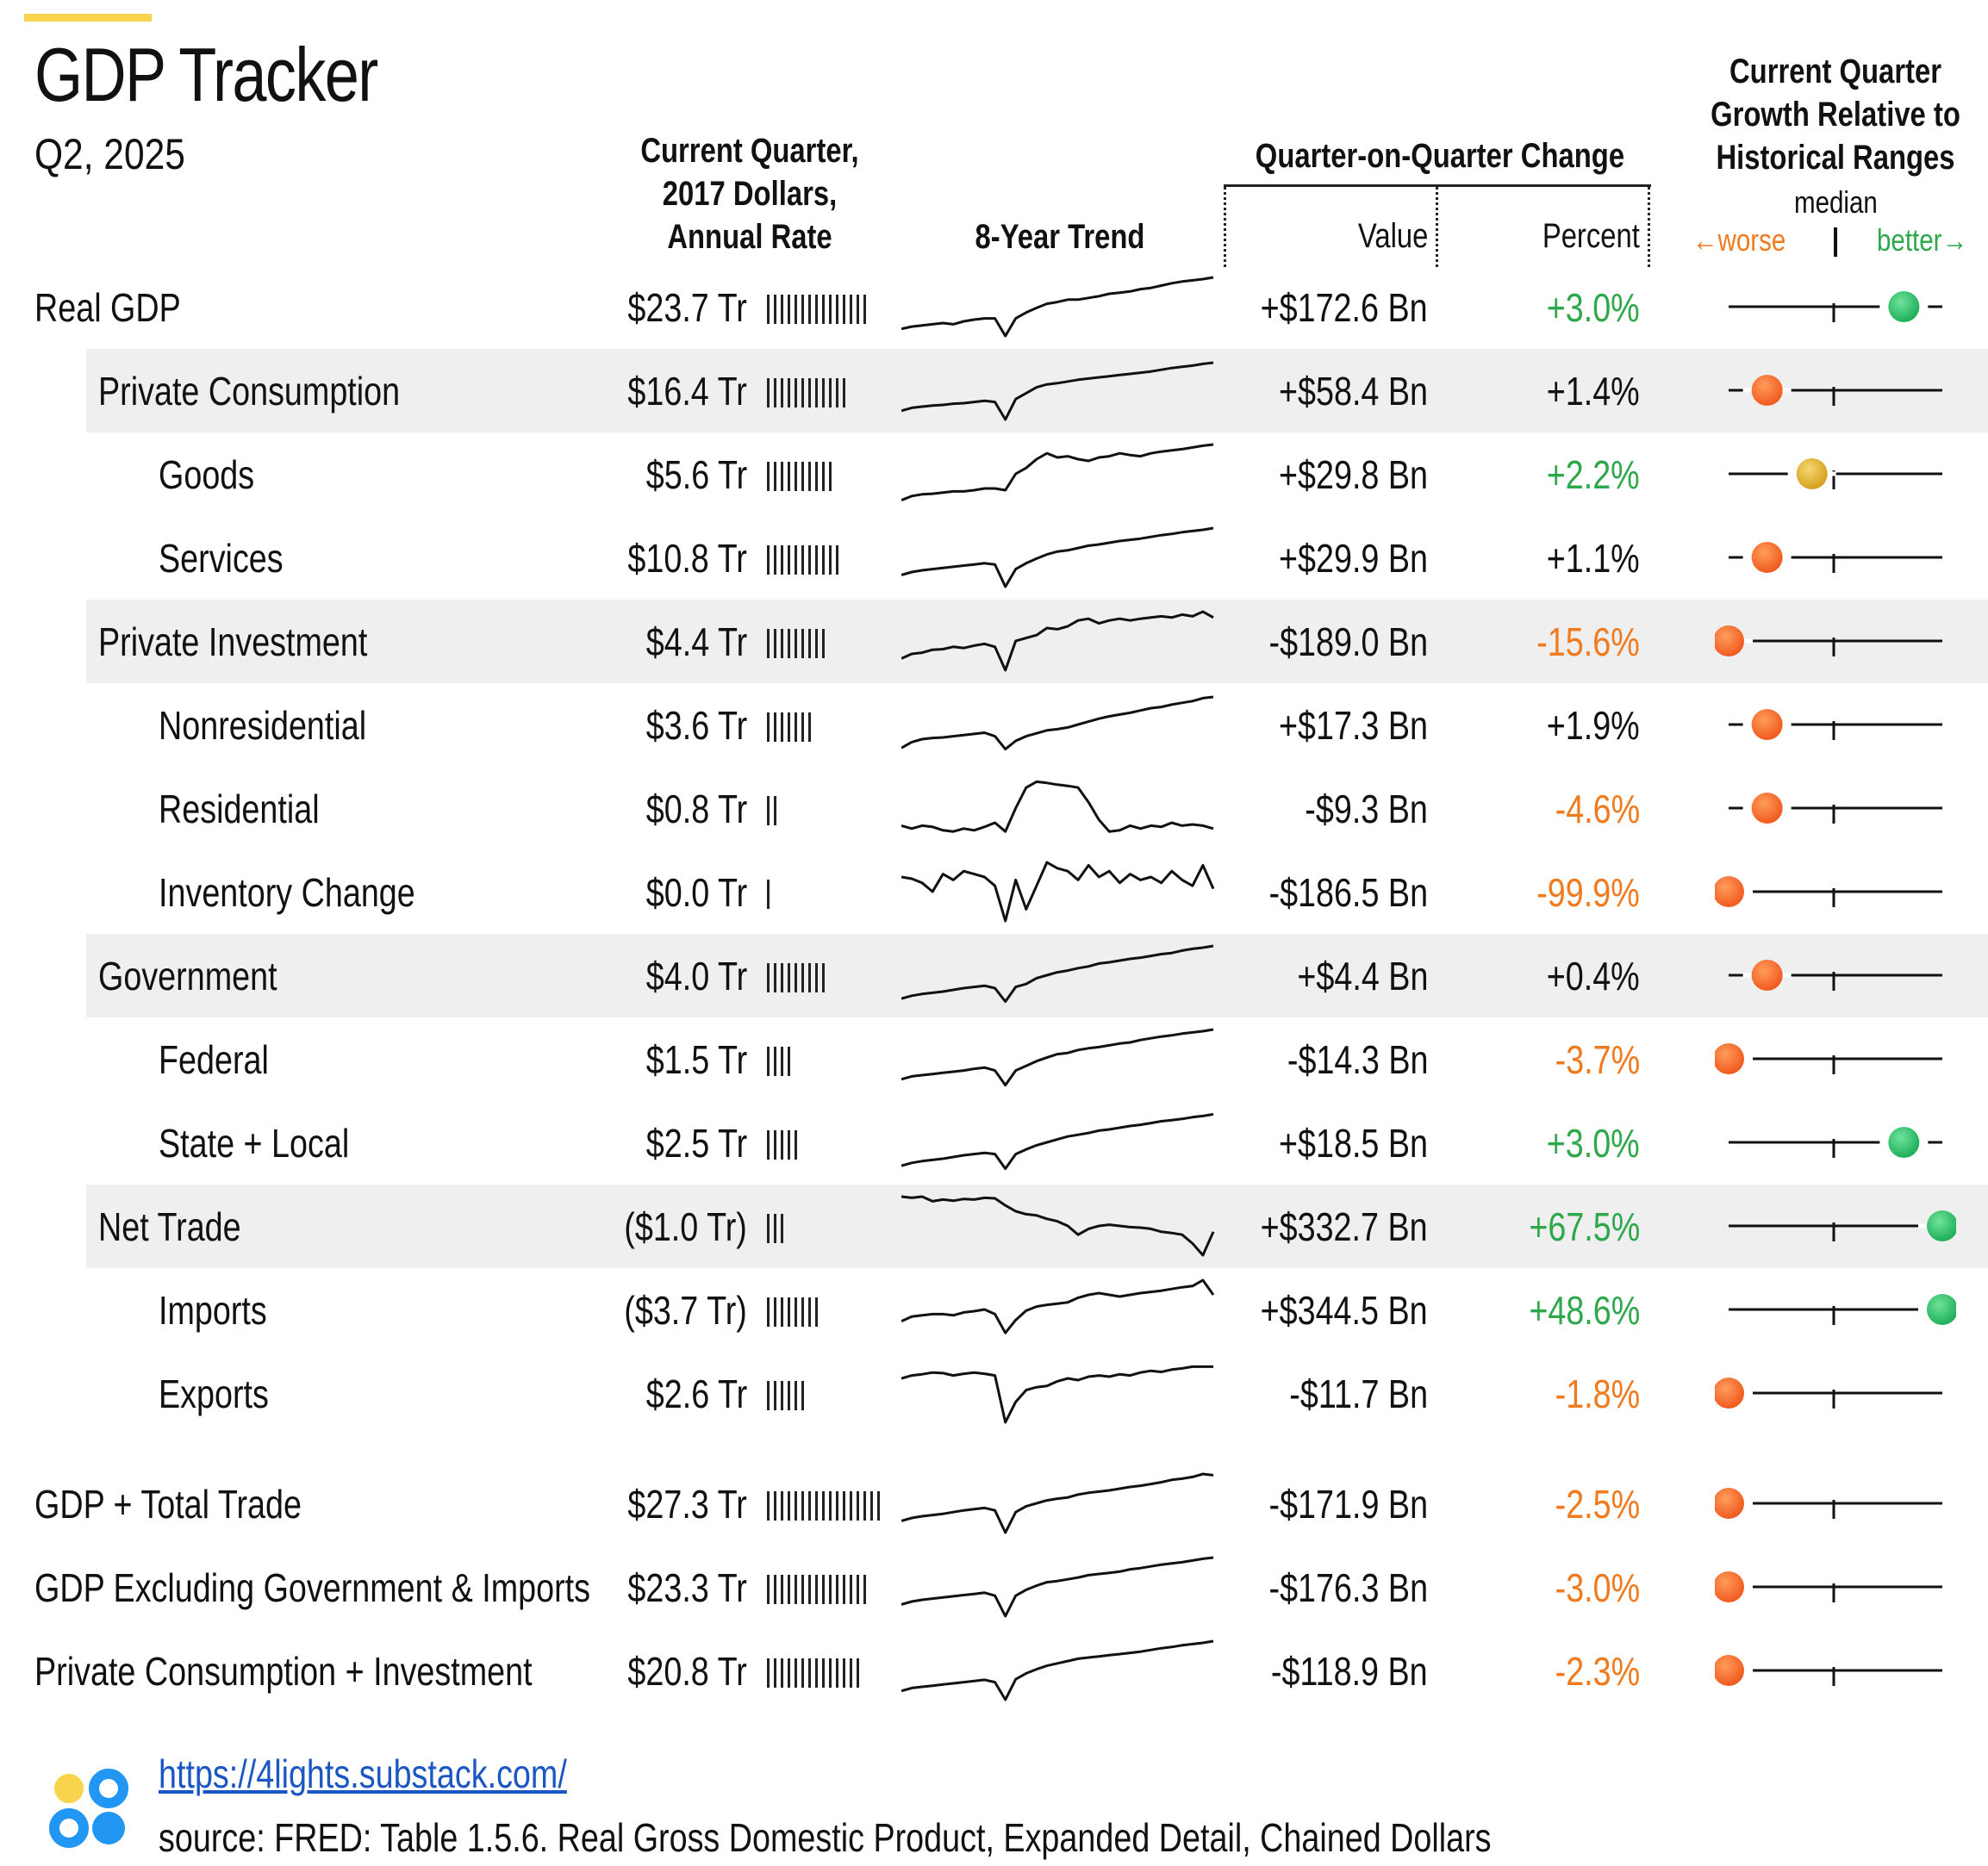  I want to click on current-amount: $27.3 Tr, so click(687, 1504).